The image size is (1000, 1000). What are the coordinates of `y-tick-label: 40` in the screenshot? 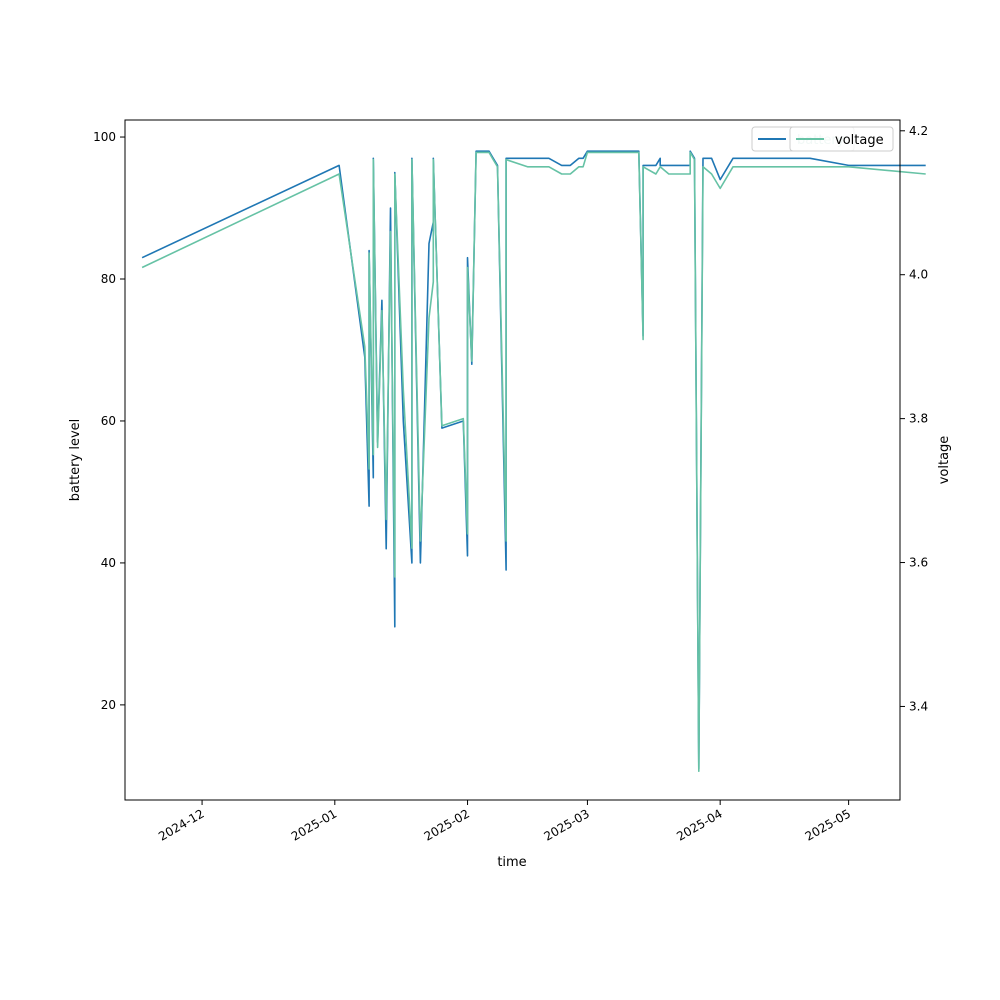 It's located at (108, 563).